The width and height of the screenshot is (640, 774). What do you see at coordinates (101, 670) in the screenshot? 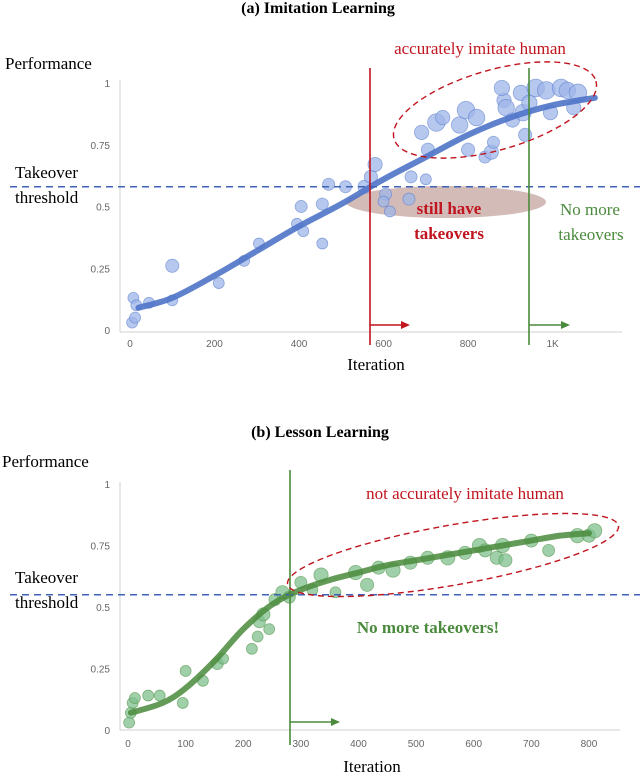
I see `chart-b-y-tick-label: 0.25` at bounding box center [101, 670].